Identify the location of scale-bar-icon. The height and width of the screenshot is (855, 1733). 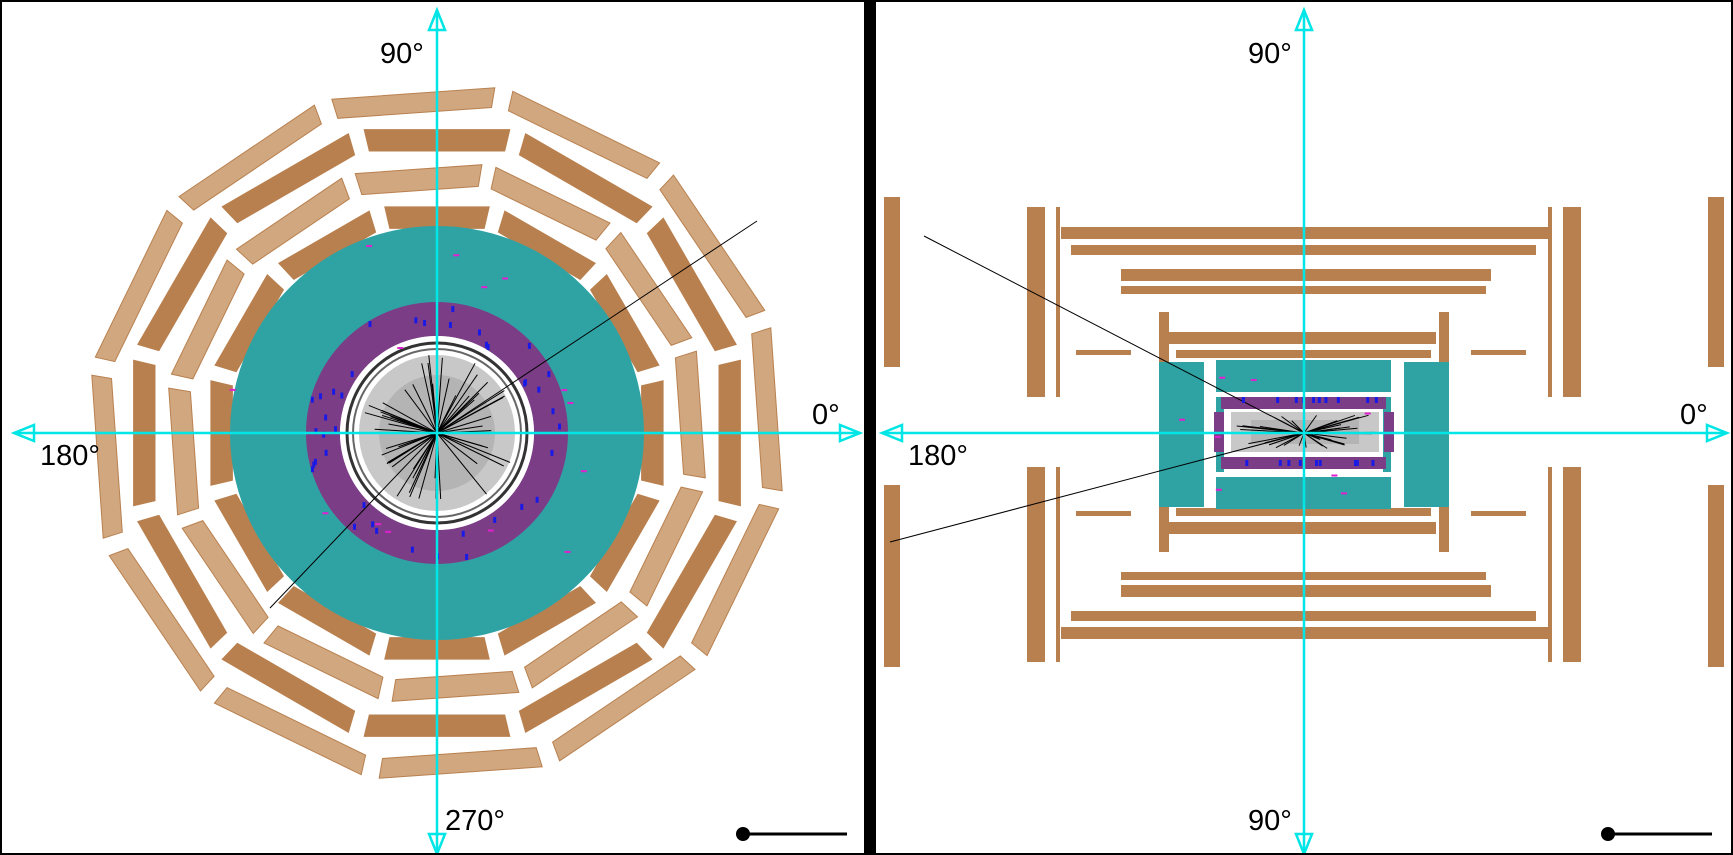
(1656, 834).